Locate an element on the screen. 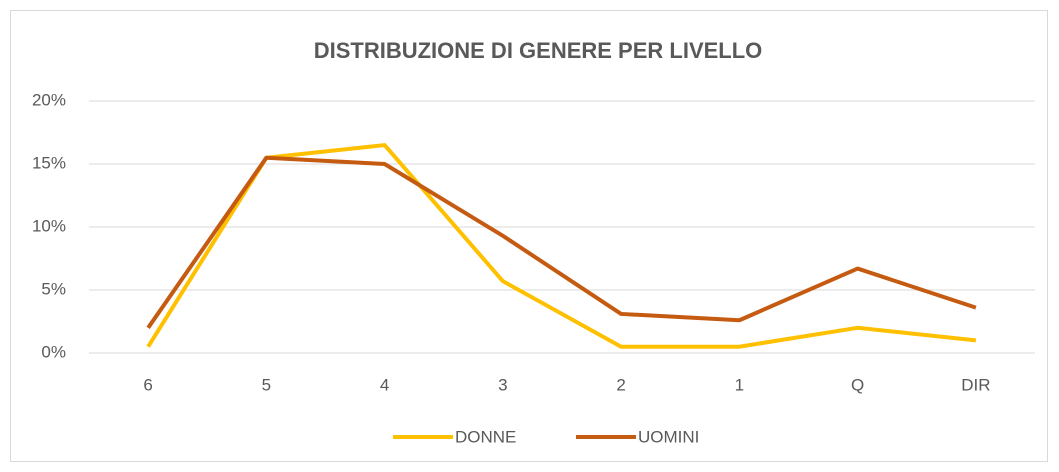 The image size is (1059, 472). chart-title: DISTRIBUZIONE DI GENERE PER LIVELLO is located at coordinates (538, 50).